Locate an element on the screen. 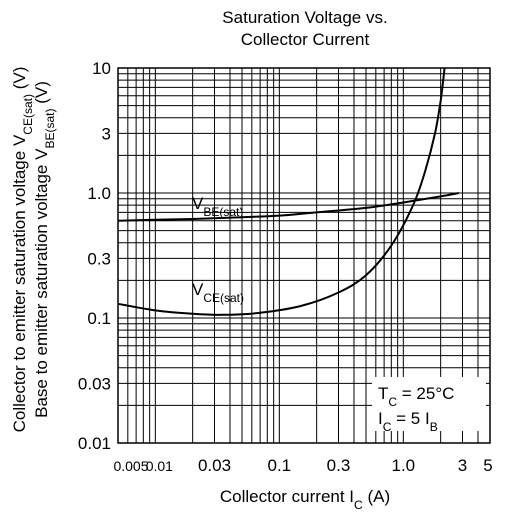 The width and height of the screenshot is (507, 516). chart-title: Saturation Voltage vs. Collector Current is located at coordinates (304, 28).